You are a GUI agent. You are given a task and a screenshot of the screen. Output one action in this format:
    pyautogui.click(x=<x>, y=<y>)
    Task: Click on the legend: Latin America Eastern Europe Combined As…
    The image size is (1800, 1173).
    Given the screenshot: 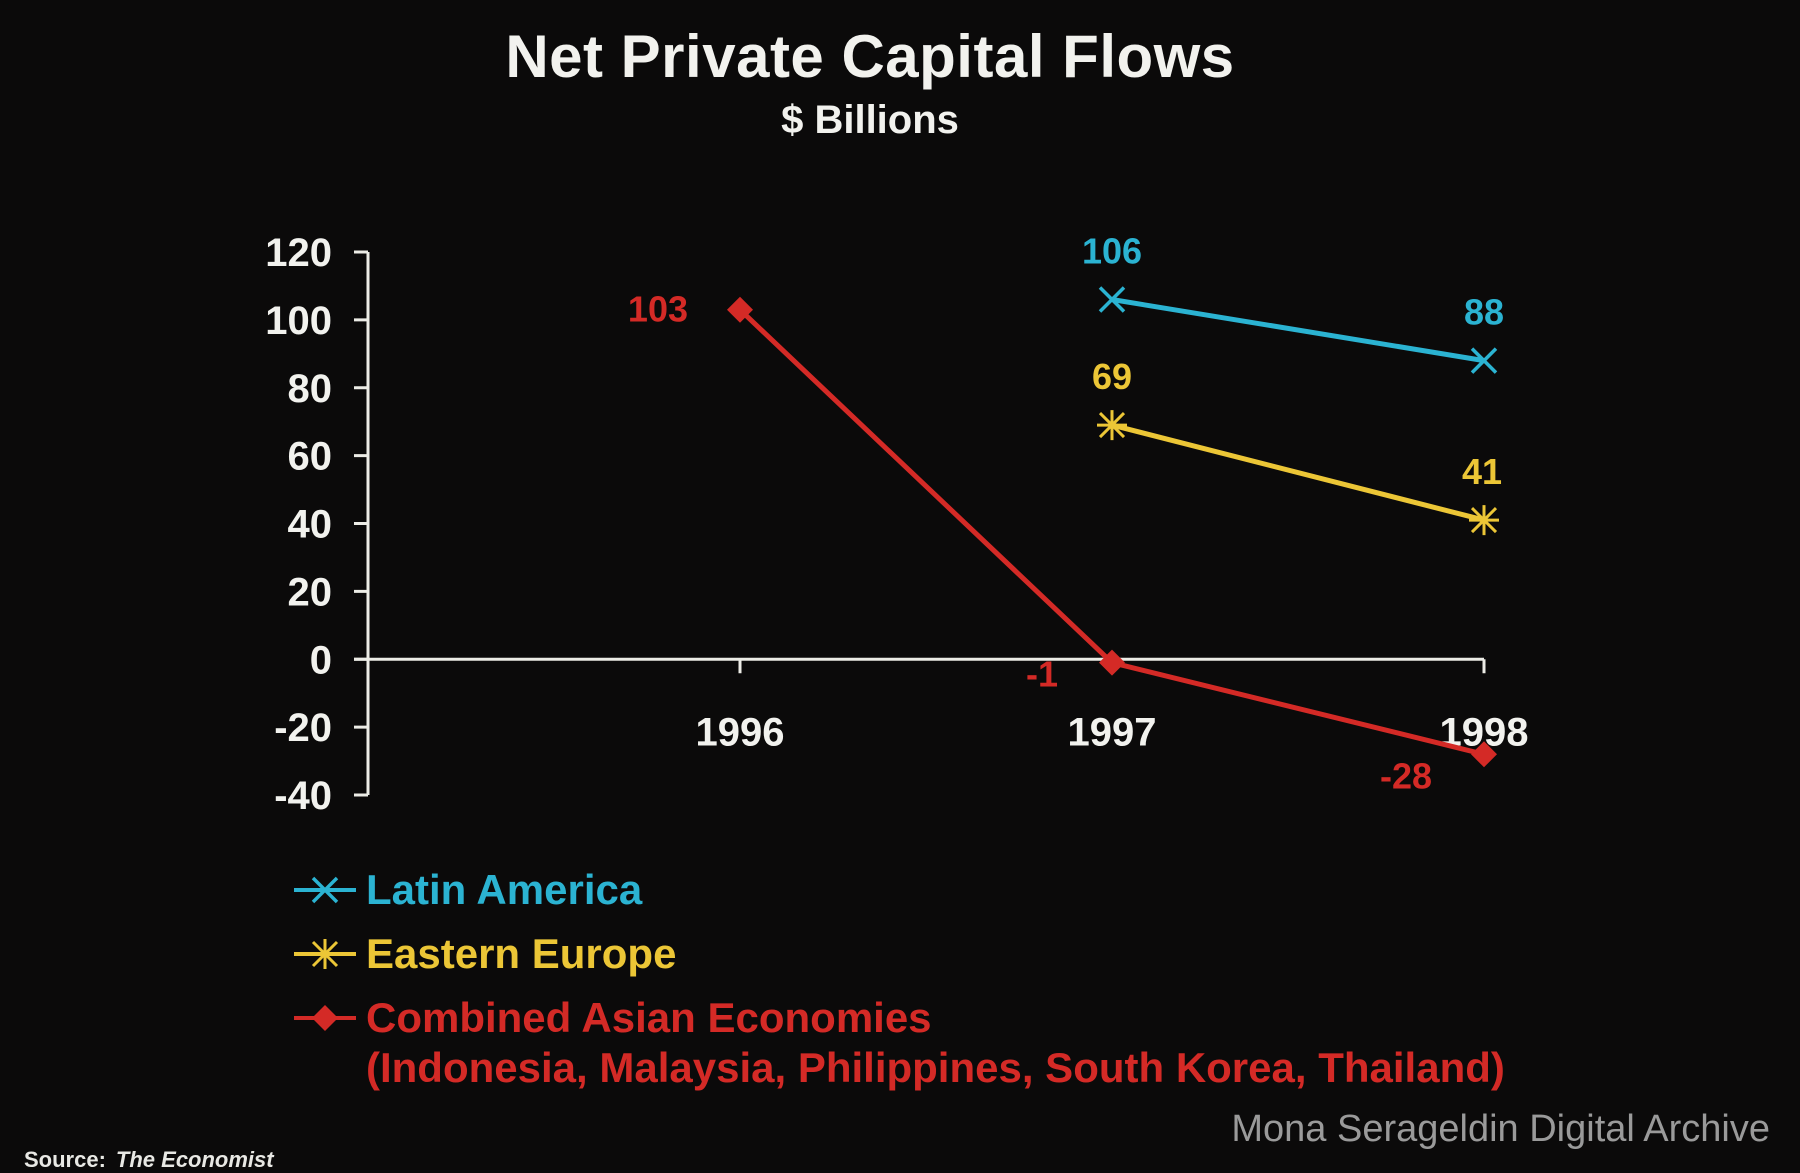 What is the action you would take?
    pyautogui.click(x=897, y=975)
    